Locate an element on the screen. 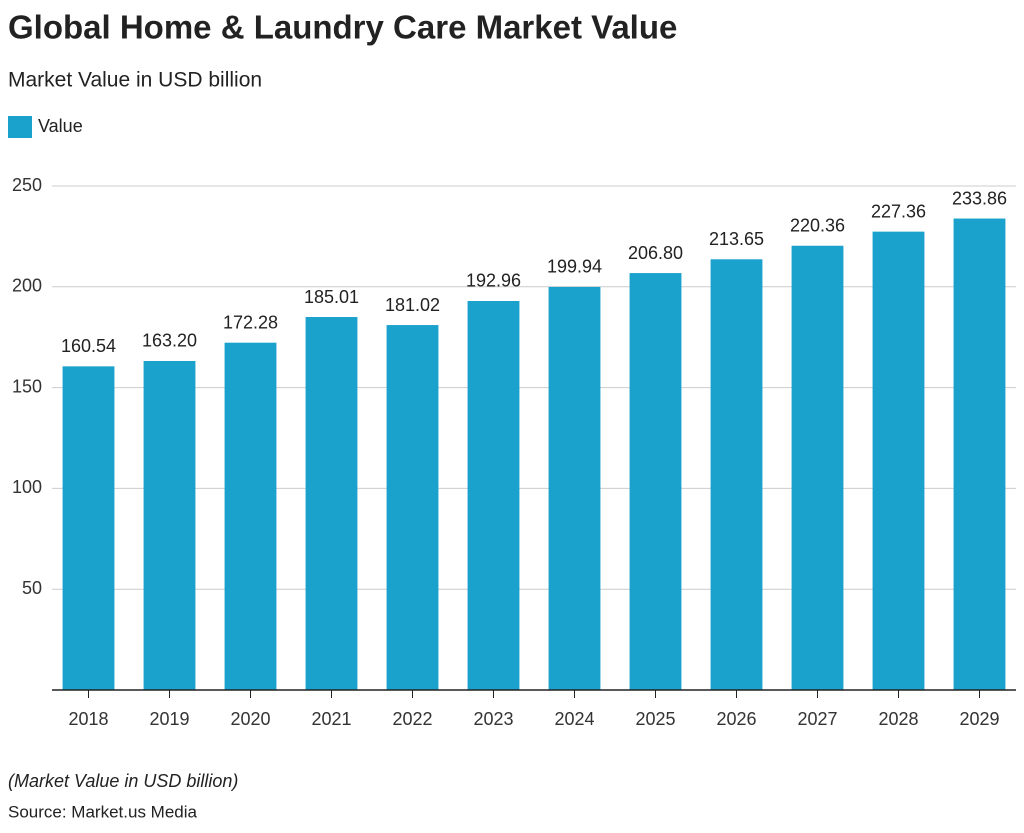  x-tick-label: 2026 is located at coordinates (736, 719).